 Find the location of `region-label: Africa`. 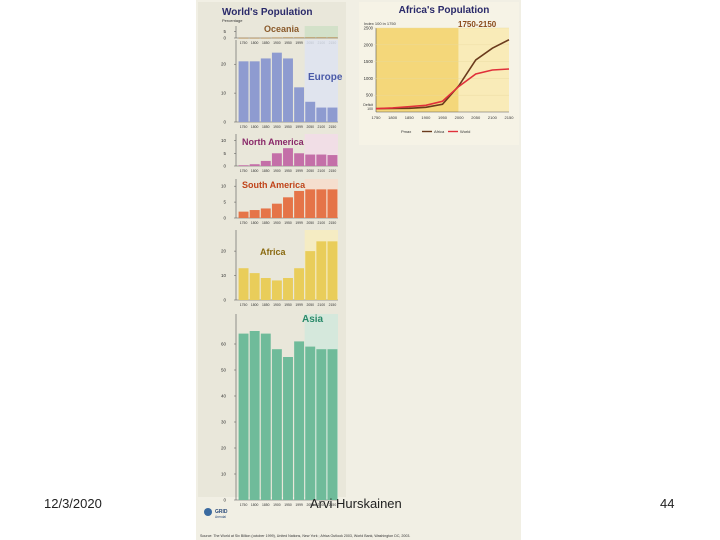

region-label: Africa is located at coordinates (273, 252).